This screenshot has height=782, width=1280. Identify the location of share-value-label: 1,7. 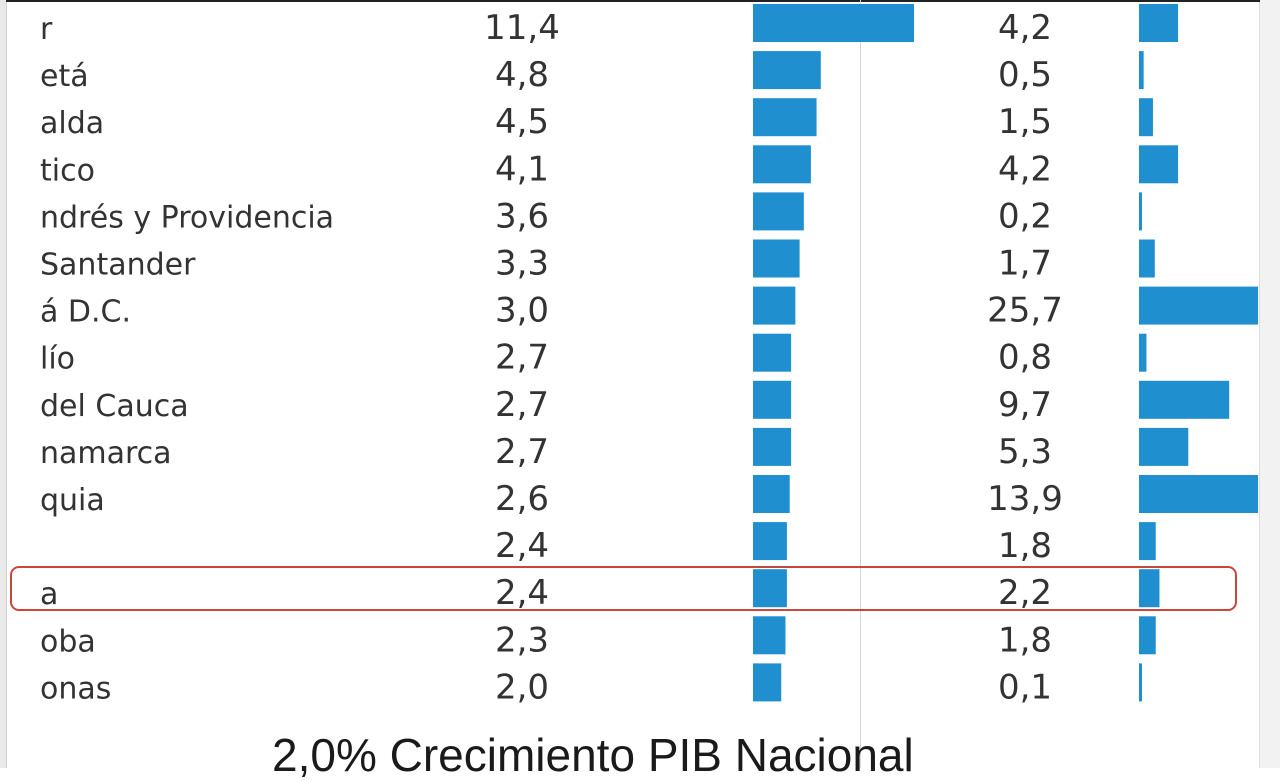
(1025, 264).